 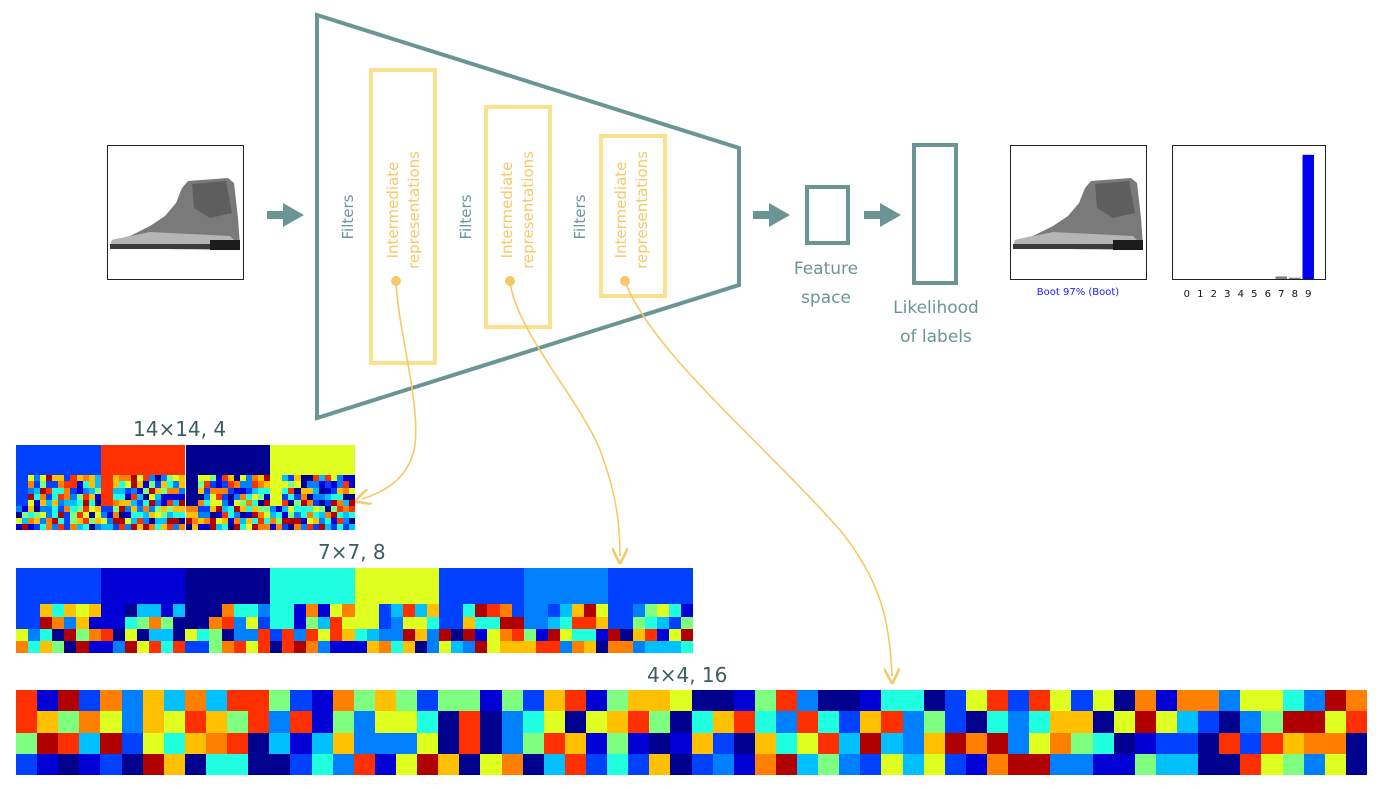 What do you see at coordinates (1200, 294) in the screenshot?
I see `tick-label-1: 1` at bounding box center [1200, 294].